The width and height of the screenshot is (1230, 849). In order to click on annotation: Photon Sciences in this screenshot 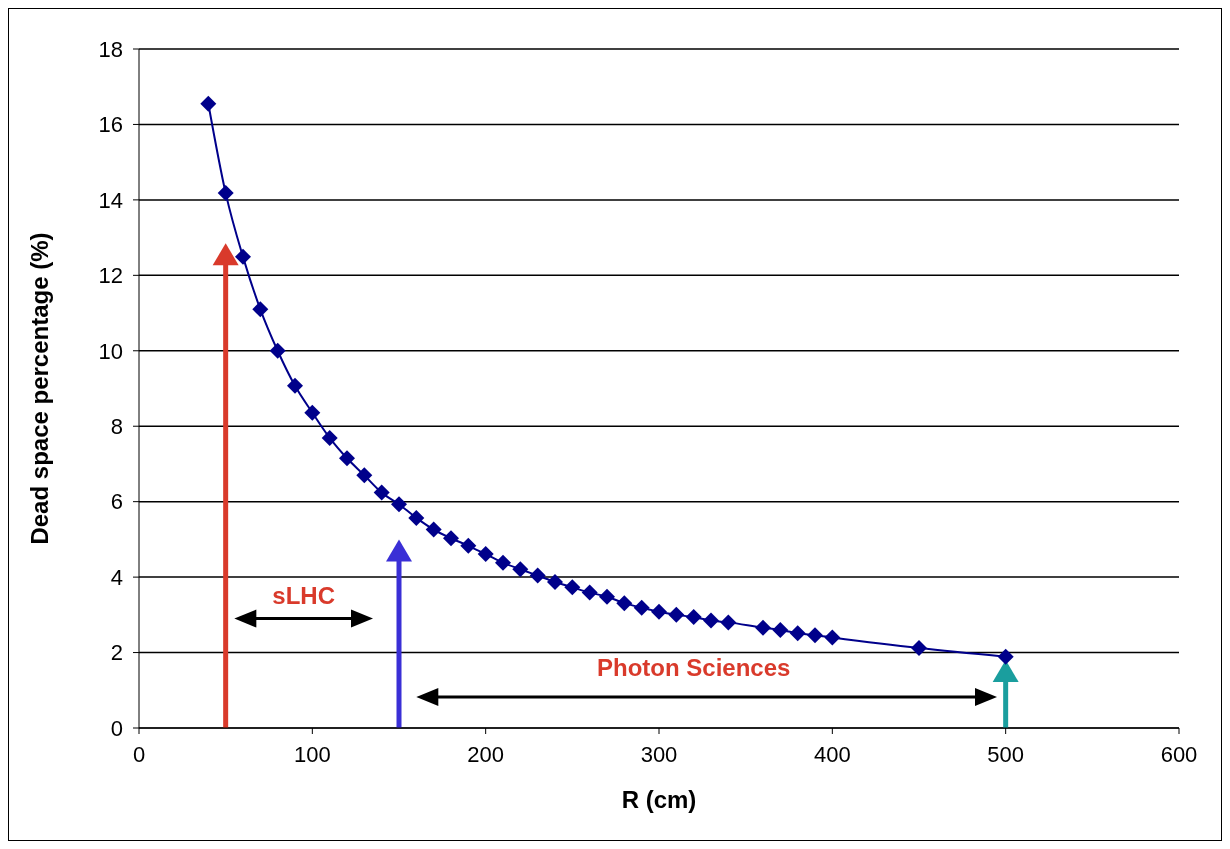, I will do `click(693, 668)`.